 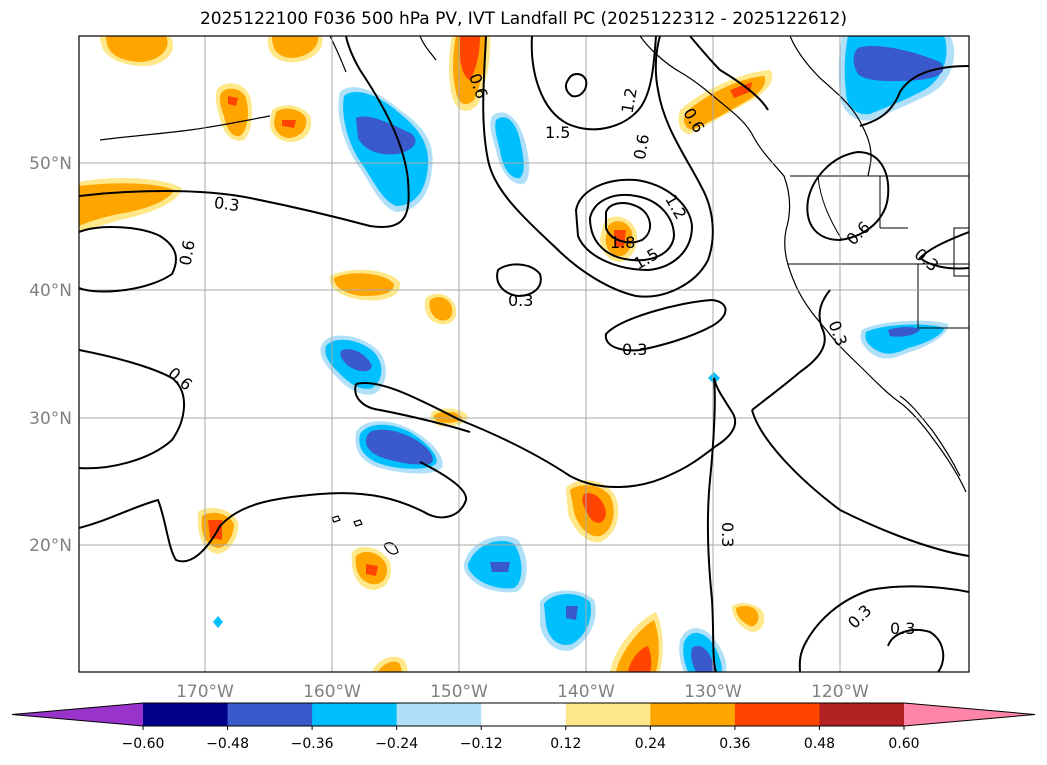 I want to click on lon-label: 150°W, so click(x=459, y=692).